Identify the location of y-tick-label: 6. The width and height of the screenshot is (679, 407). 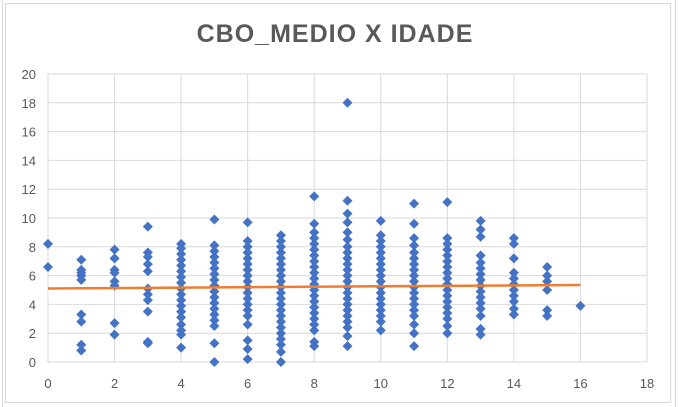
(32, 276).